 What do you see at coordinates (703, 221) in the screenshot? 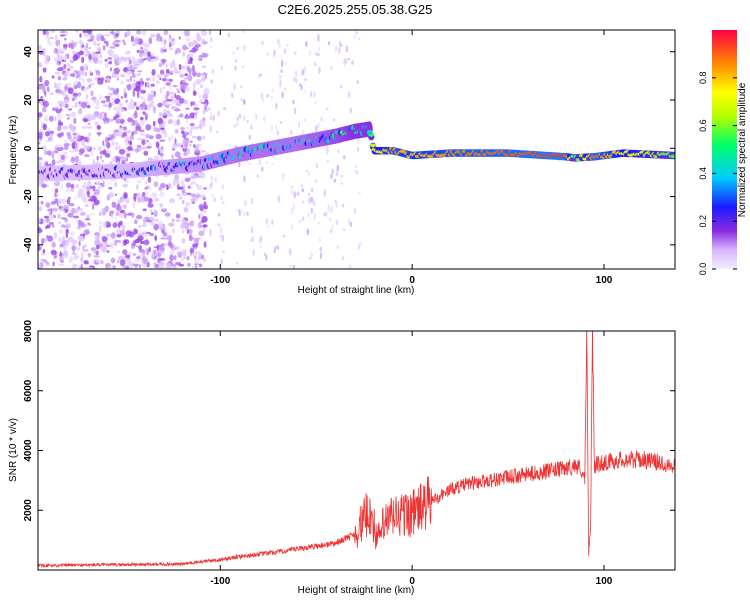
I see `colorbar-tick-label: 0.2` at bounding box center [703, 221].